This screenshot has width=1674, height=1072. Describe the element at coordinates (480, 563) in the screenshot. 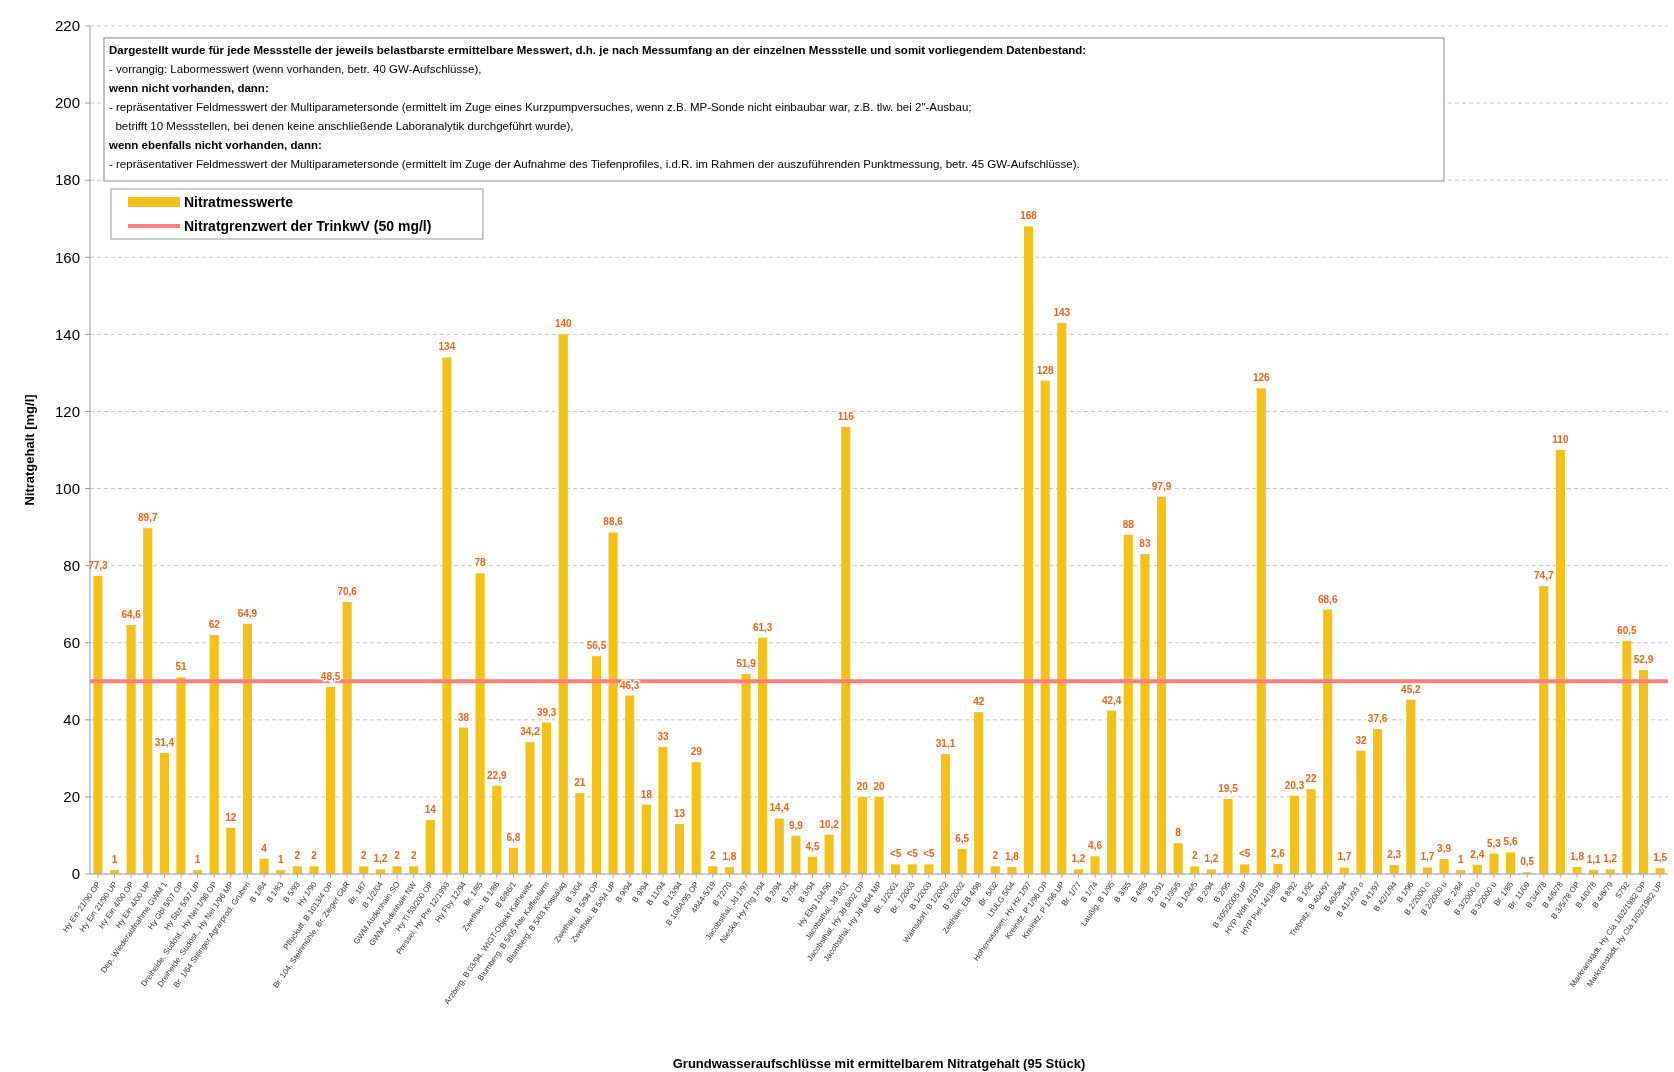

I see `data-label: 78` at that location.